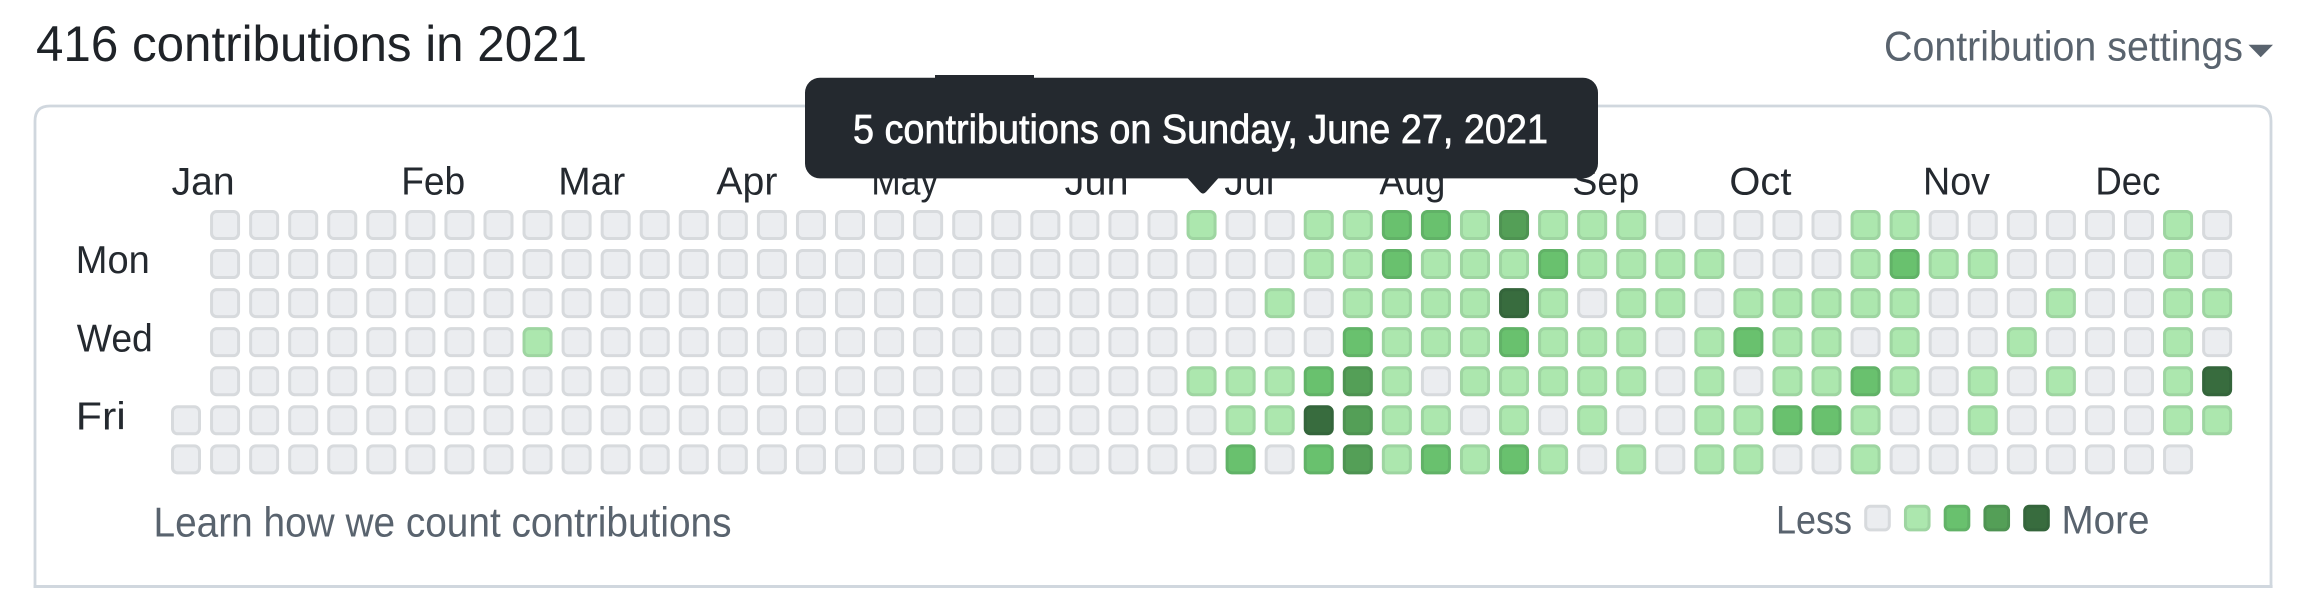  What do you see at coordinates (115, 338) in the screenshot?
I see `svg-text: Wed` at bounding box center [115, 338].